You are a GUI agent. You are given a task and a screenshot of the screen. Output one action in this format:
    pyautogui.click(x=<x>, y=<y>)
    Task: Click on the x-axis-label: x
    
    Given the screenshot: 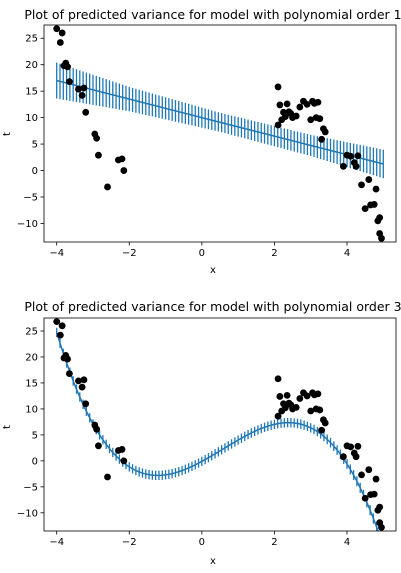 What is the action you would take?
    pyautogui.click(x=213, y=561)
    